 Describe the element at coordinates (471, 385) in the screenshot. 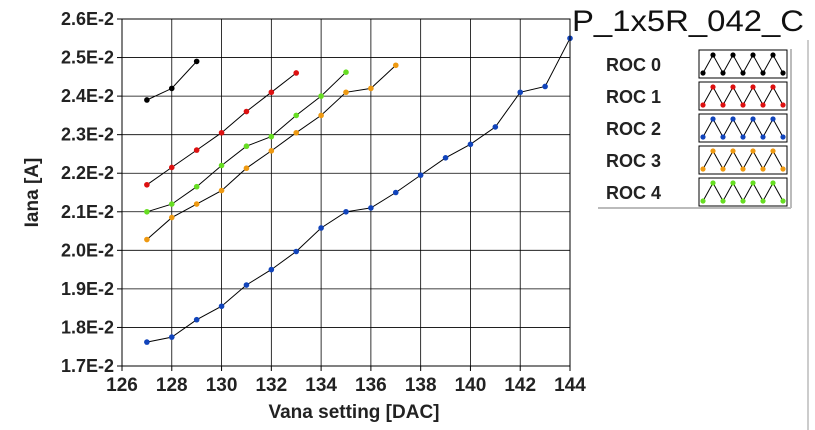

I see `x-tick-label: 140` at that location.